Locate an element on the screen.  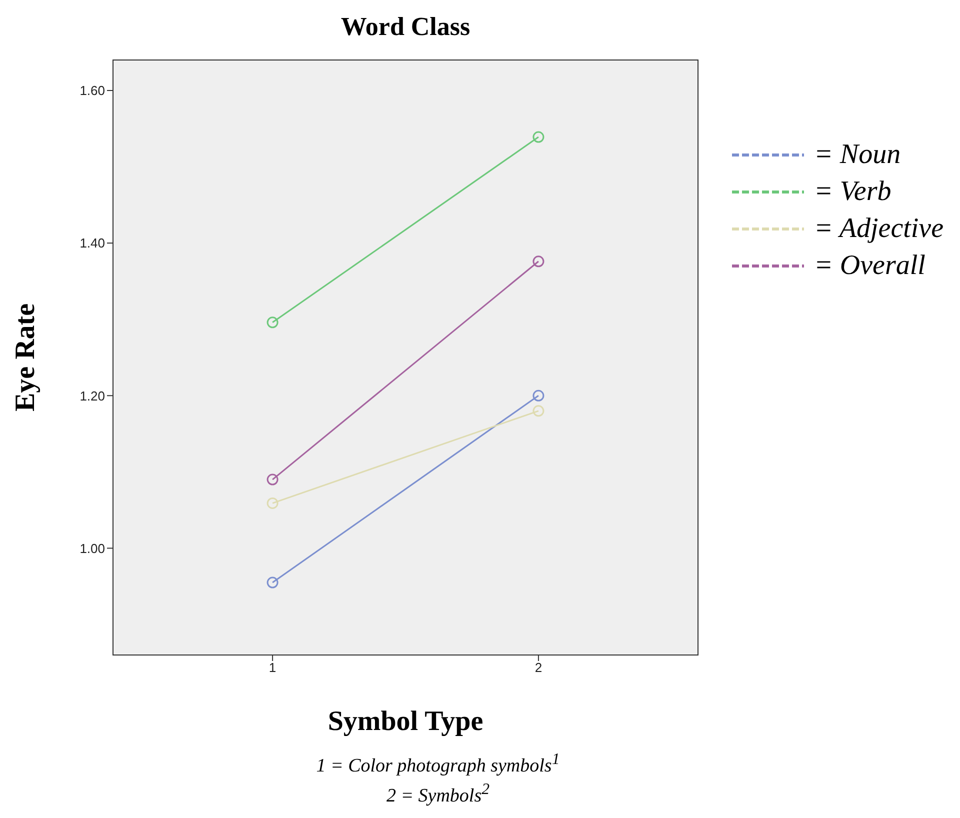
x-tick-label: 1 is located at coordinates (272, 668).